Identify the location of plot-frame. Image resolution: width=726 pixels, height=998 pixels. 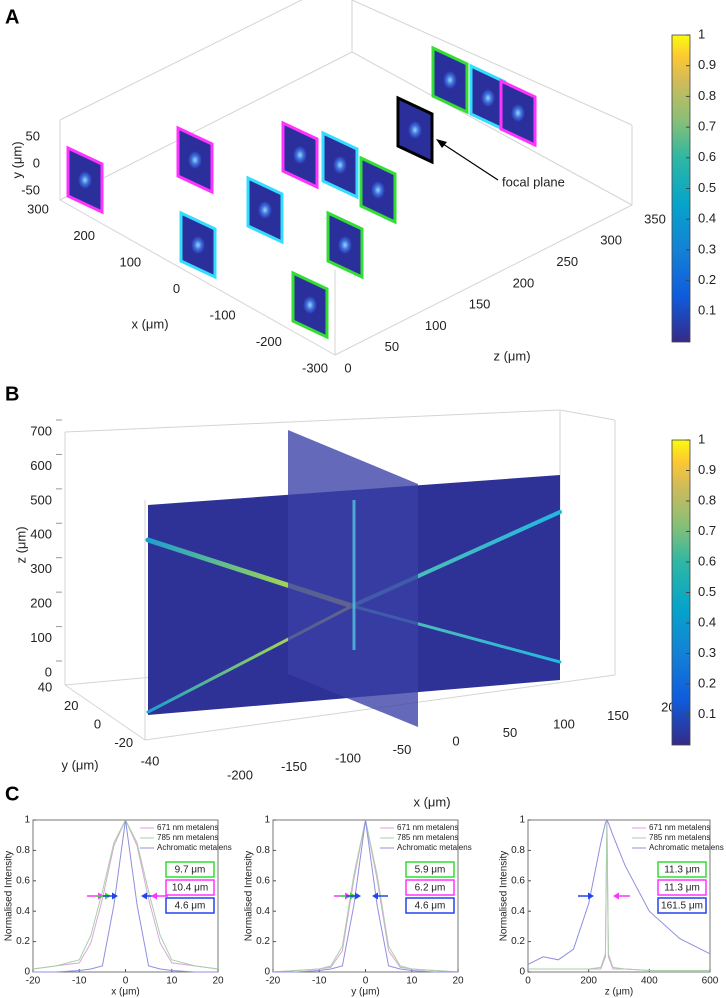
(125, 896).